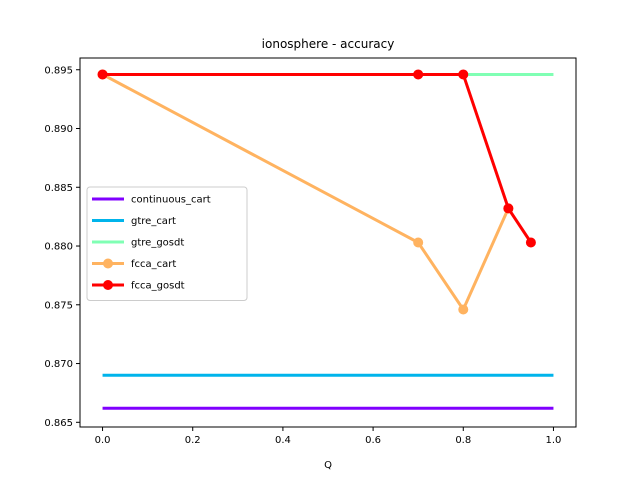  What do you see at coordinates (58, 364) in the screenshot?
I see `y-tick-label: 0.870` at bounding box center [58, 364].